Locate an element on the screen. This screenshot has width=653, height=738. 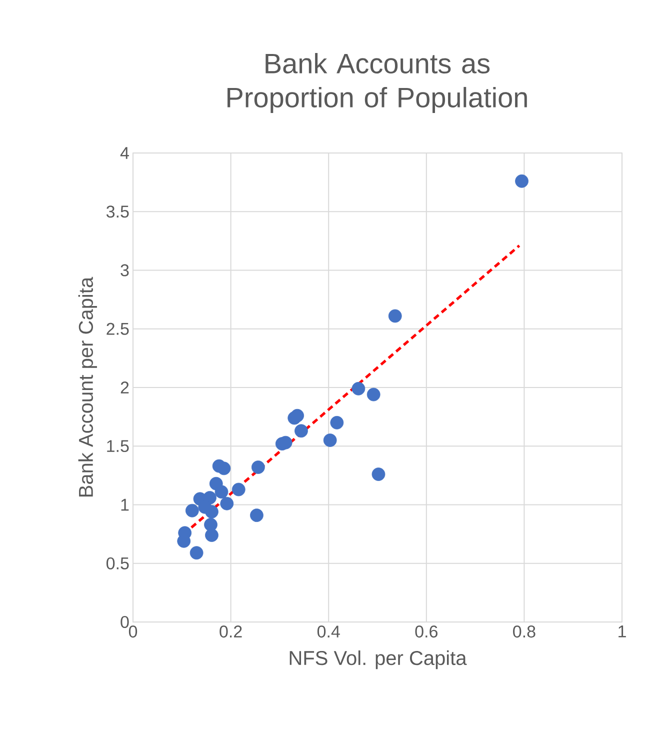
y-tick-label: 3 is located at coordinates (124, 270).